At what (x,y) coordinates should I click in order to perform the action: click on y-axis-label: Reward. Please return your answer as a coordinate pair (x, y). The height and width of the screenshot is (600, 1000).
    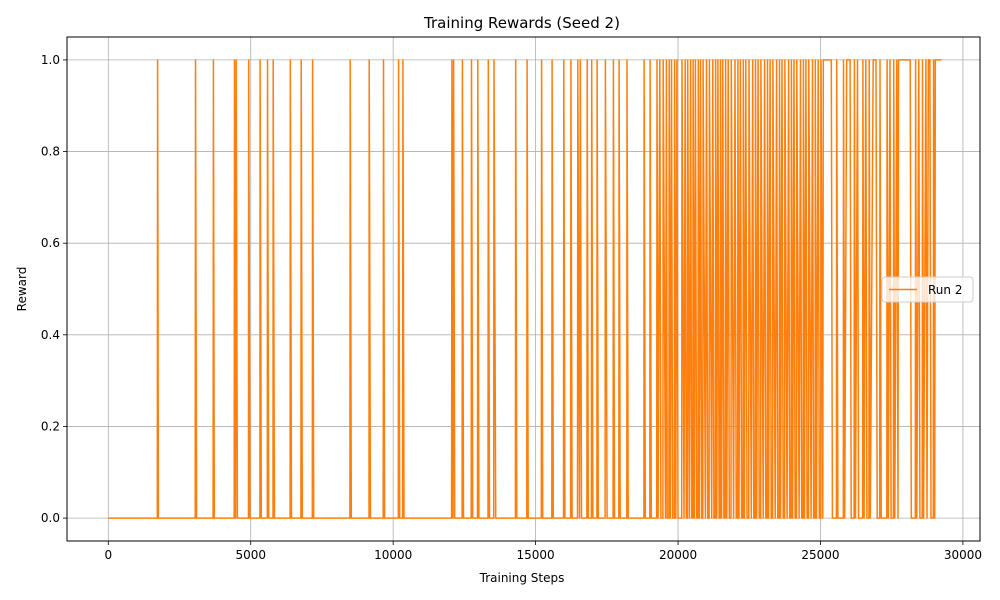
    Looking at the image, I should click on (22, 289).